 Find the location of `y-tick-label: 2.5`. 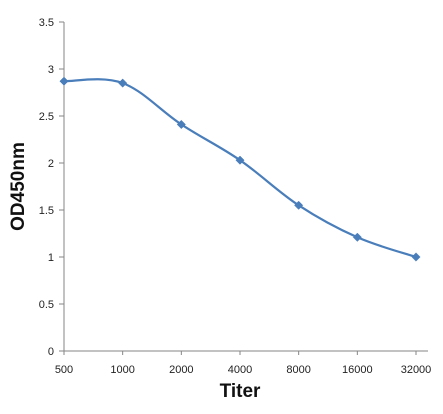

y-tick-label: 2.5 is located at coordinates (46, 117).